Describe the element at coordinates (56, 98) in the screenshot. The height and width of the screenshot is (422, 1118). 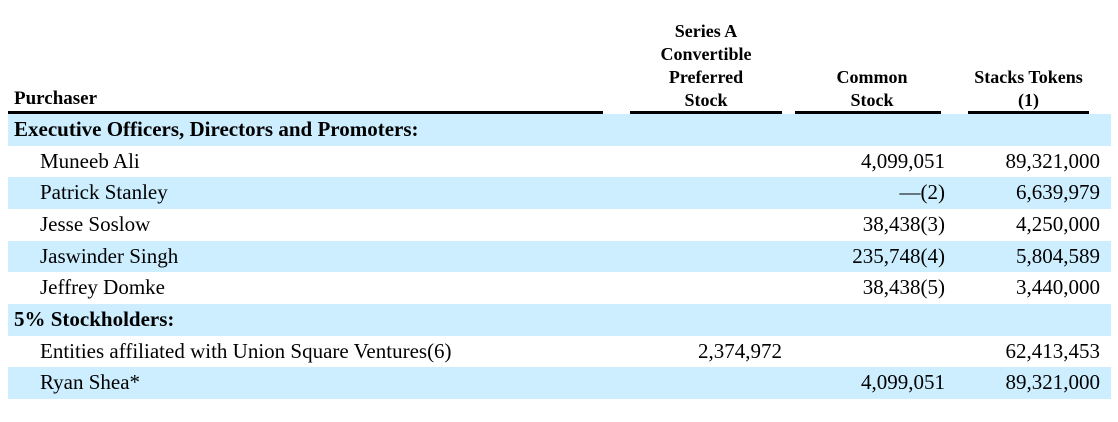
I see `column-header-purchaser: Purchaser` at that location.